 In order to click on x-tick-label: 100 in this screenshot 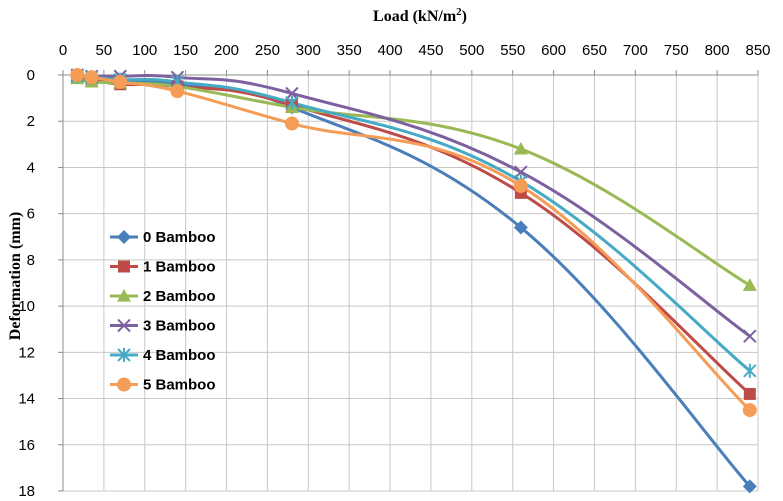, I will do `click(144, 50)`.